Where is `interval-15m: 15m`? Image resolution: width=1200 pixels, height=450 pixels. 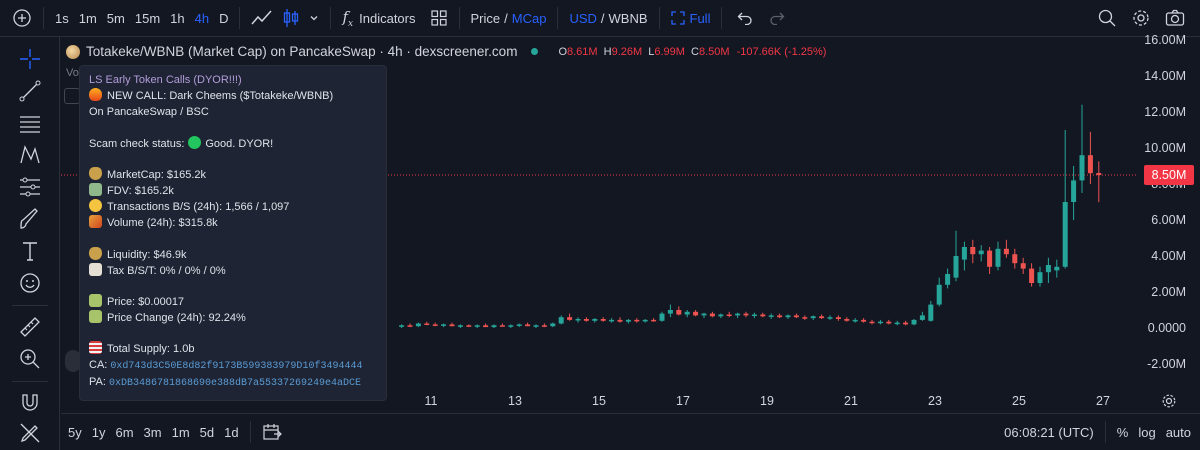 interval-15m: 15m is located at coordinates (147, 18).